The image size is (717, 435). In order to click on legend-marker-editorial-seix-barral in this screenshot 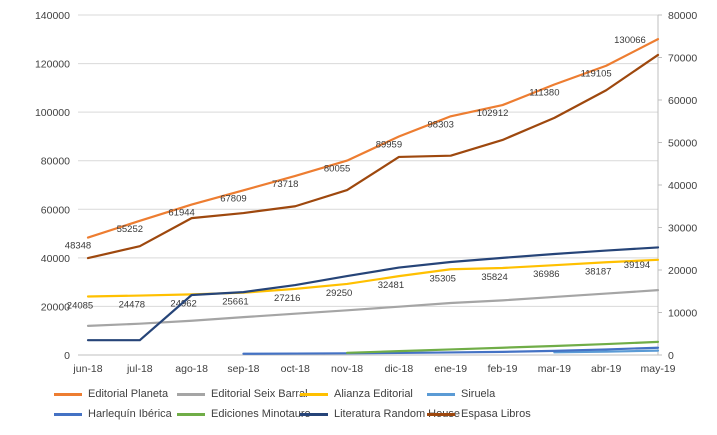, I will do `click(191, 394)`.